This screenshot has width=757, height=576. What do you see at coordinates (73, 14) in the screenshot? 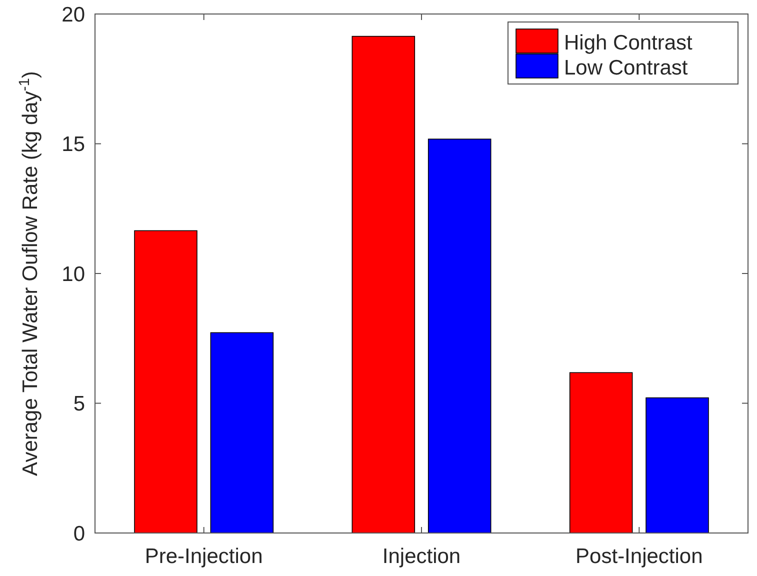
I see `y-tick-label: 20` at bounding box center [73, 14].